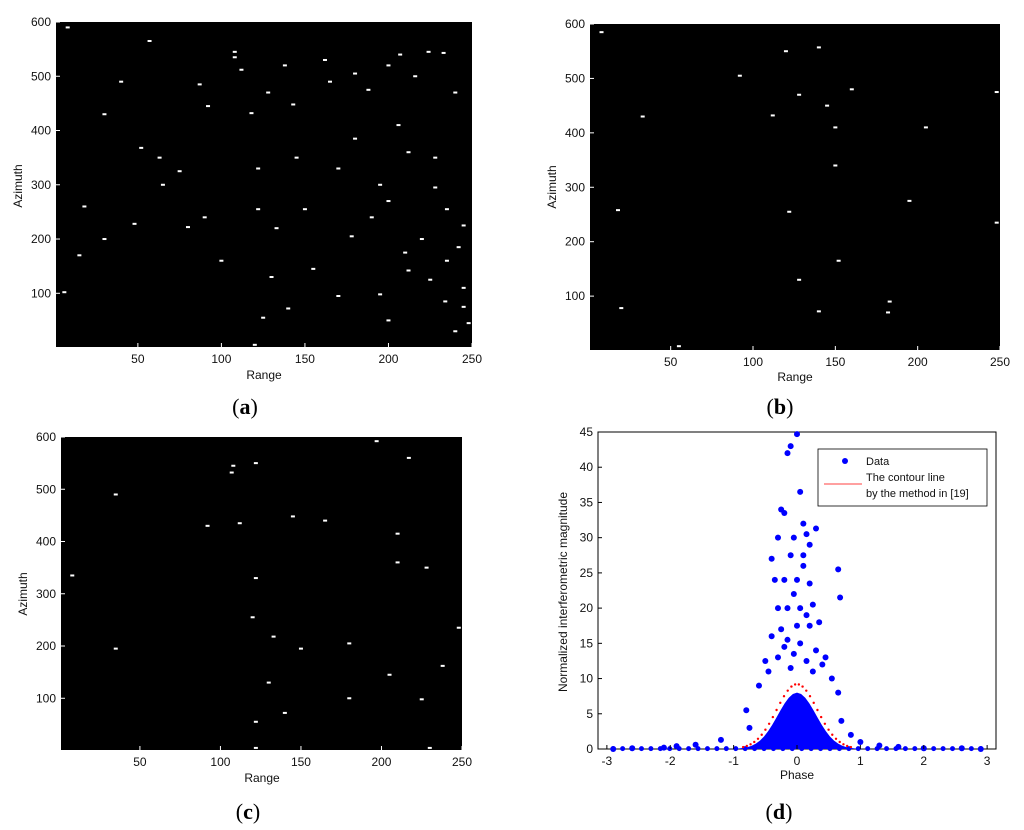  I want to click on x-axis-label-a: Range, so click(264, 375).